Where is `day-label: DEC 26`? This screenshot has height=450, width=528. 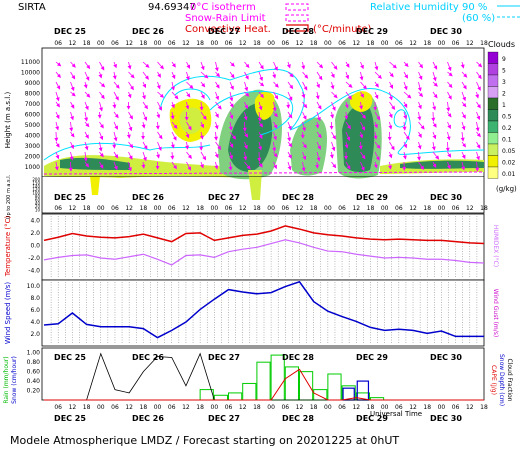 day-label: DEC 26 is located at coordinates (148, 197).